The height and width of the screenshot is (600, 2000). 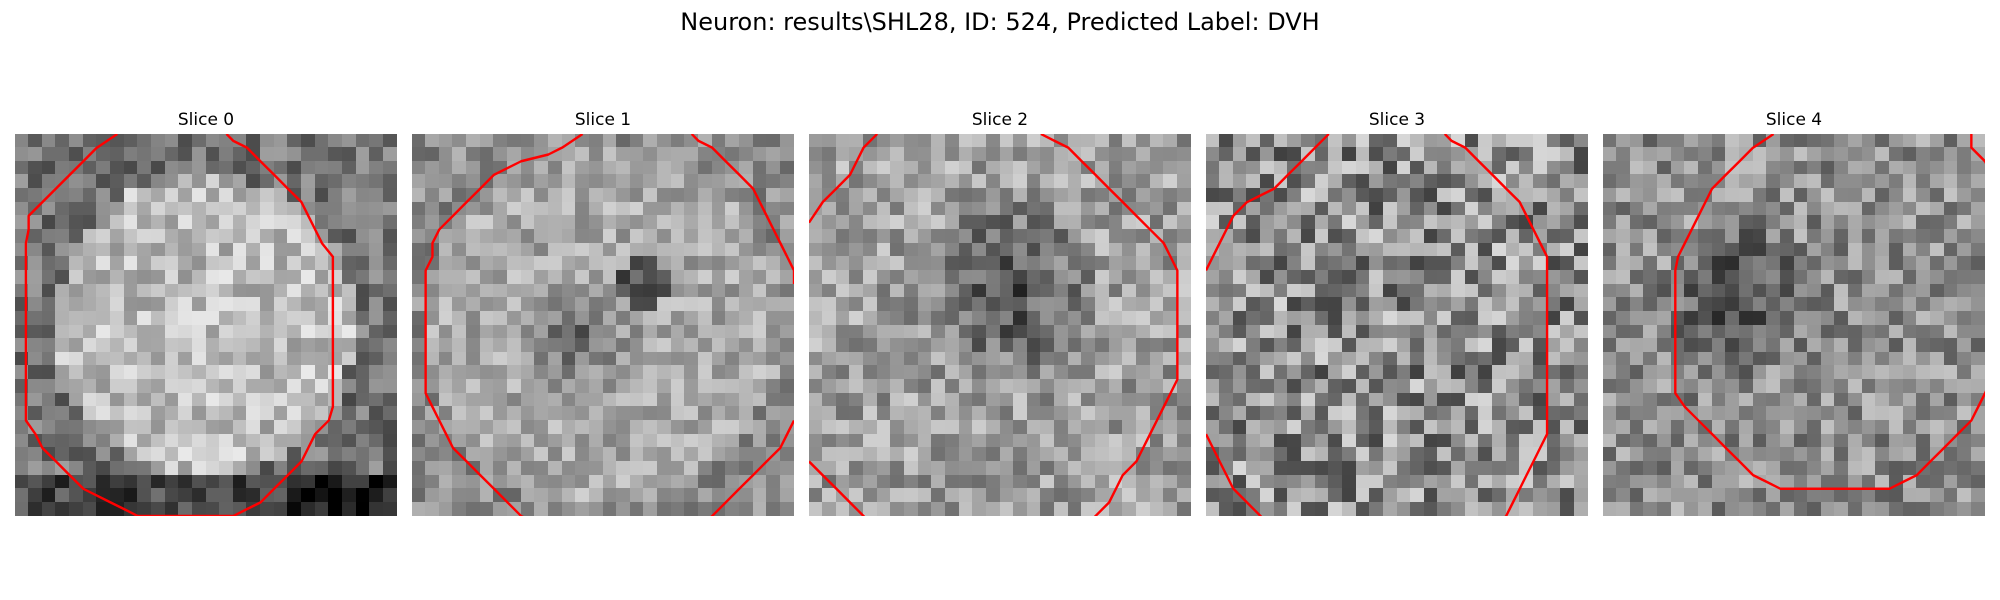 I want to click on slice-title-3: Slice 3, so click(x=1397, y=120).